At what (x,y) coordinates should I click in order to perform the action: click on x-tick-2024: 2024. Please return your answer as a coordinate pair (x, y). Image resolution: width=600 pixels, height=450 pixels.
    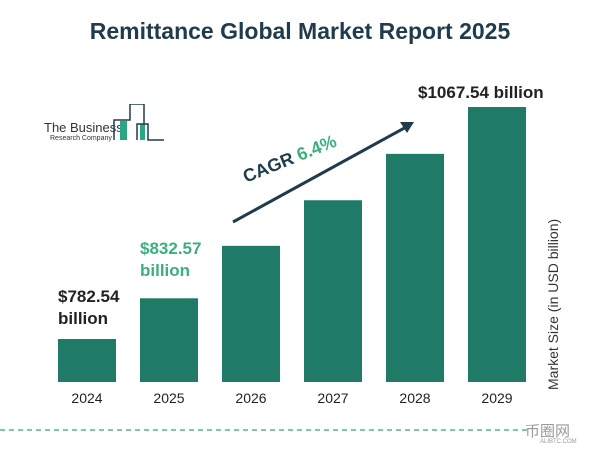
    Looking at the image, I should click on (86, 398).